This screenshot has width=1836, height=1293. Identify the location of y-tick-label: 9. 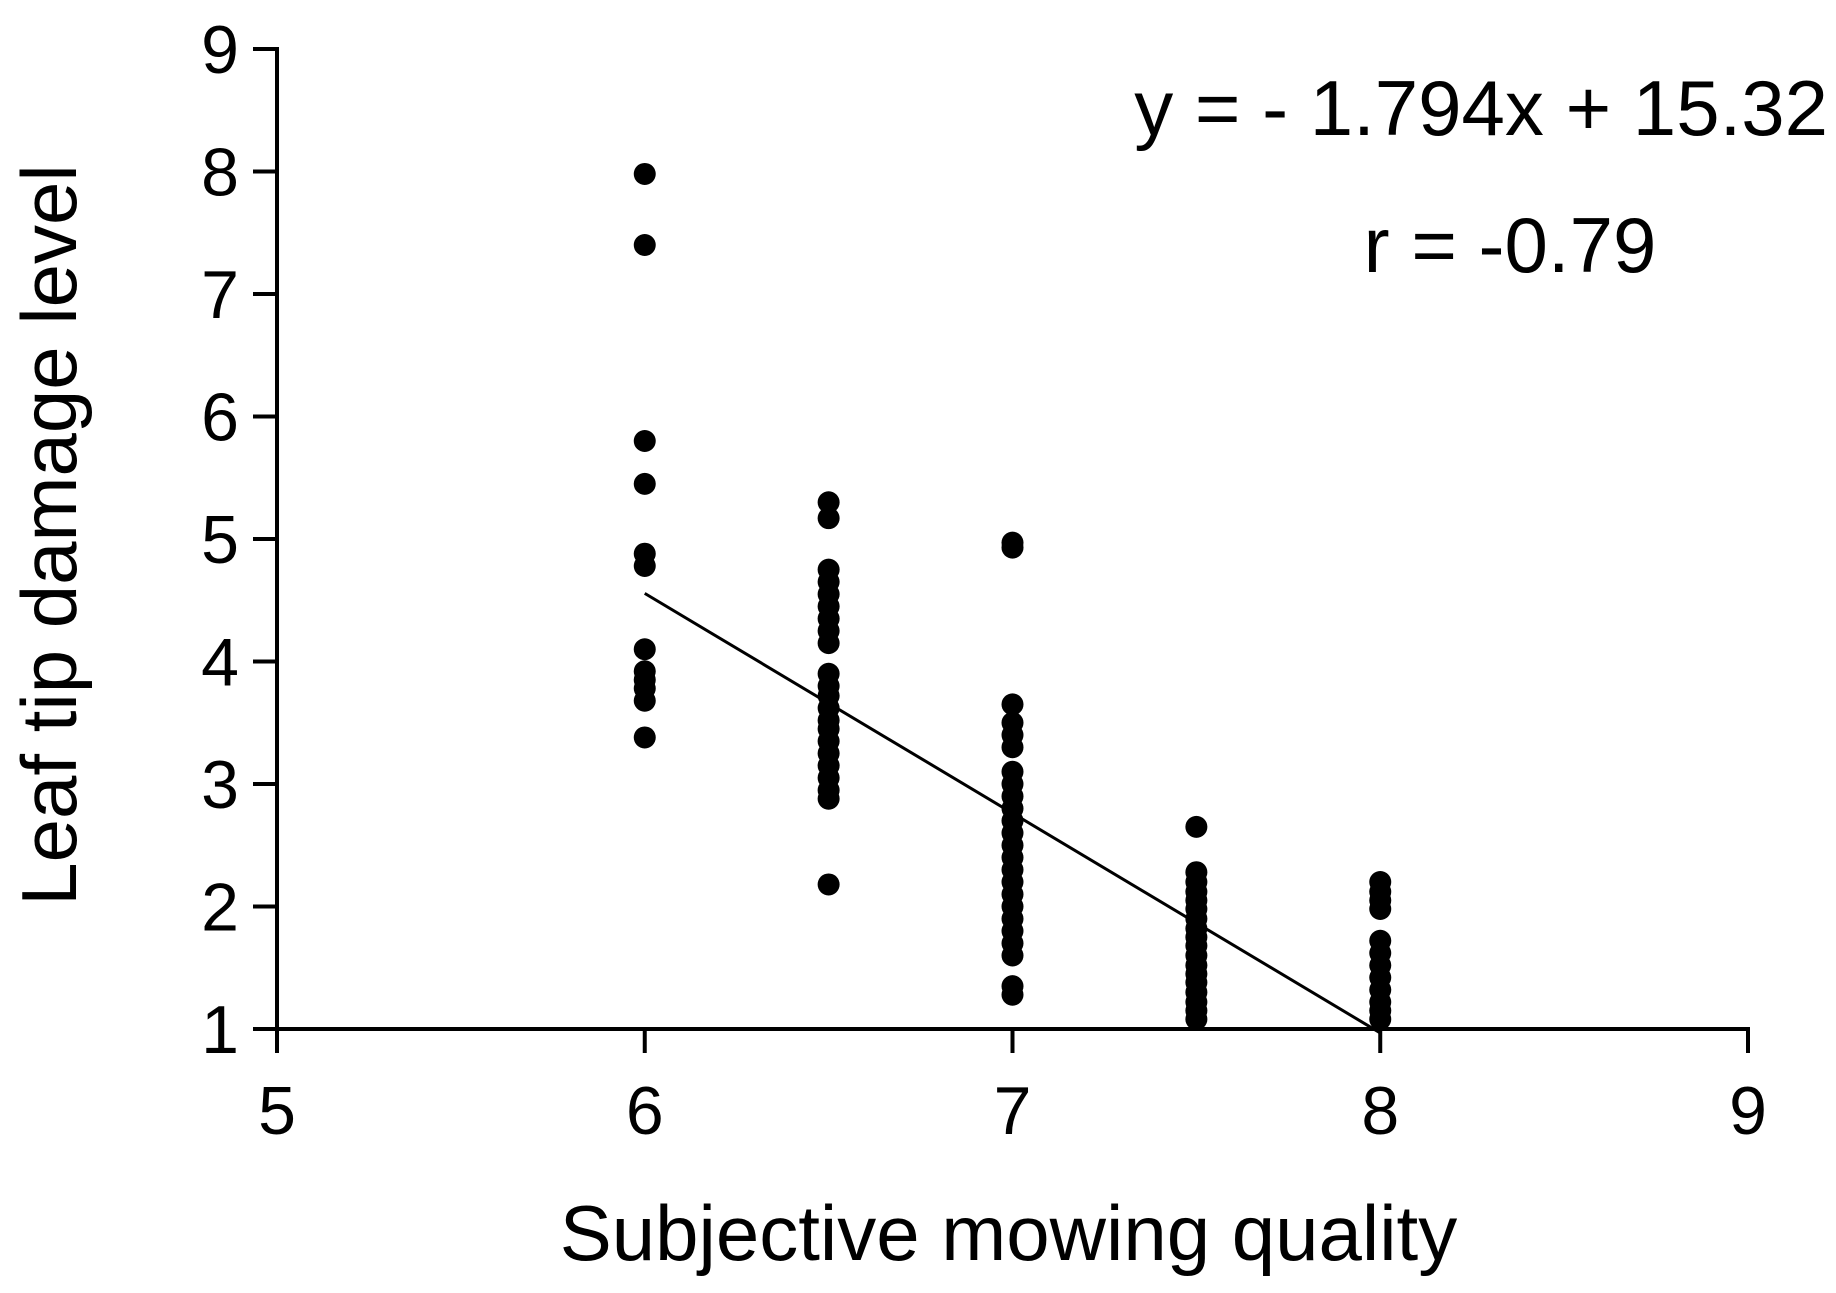
(220, 50).